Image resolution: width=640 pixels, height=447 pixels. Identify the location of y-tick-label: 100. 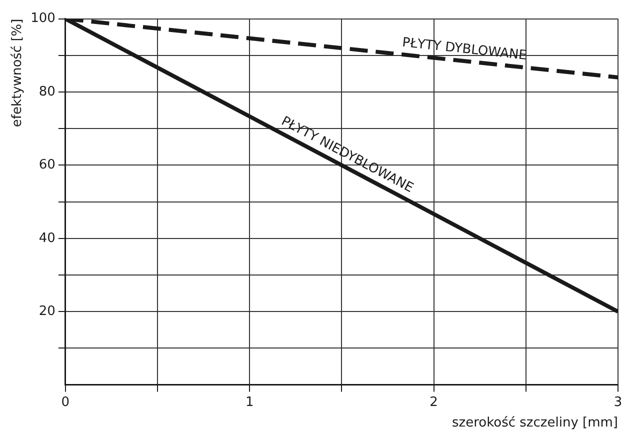
(43, 18).